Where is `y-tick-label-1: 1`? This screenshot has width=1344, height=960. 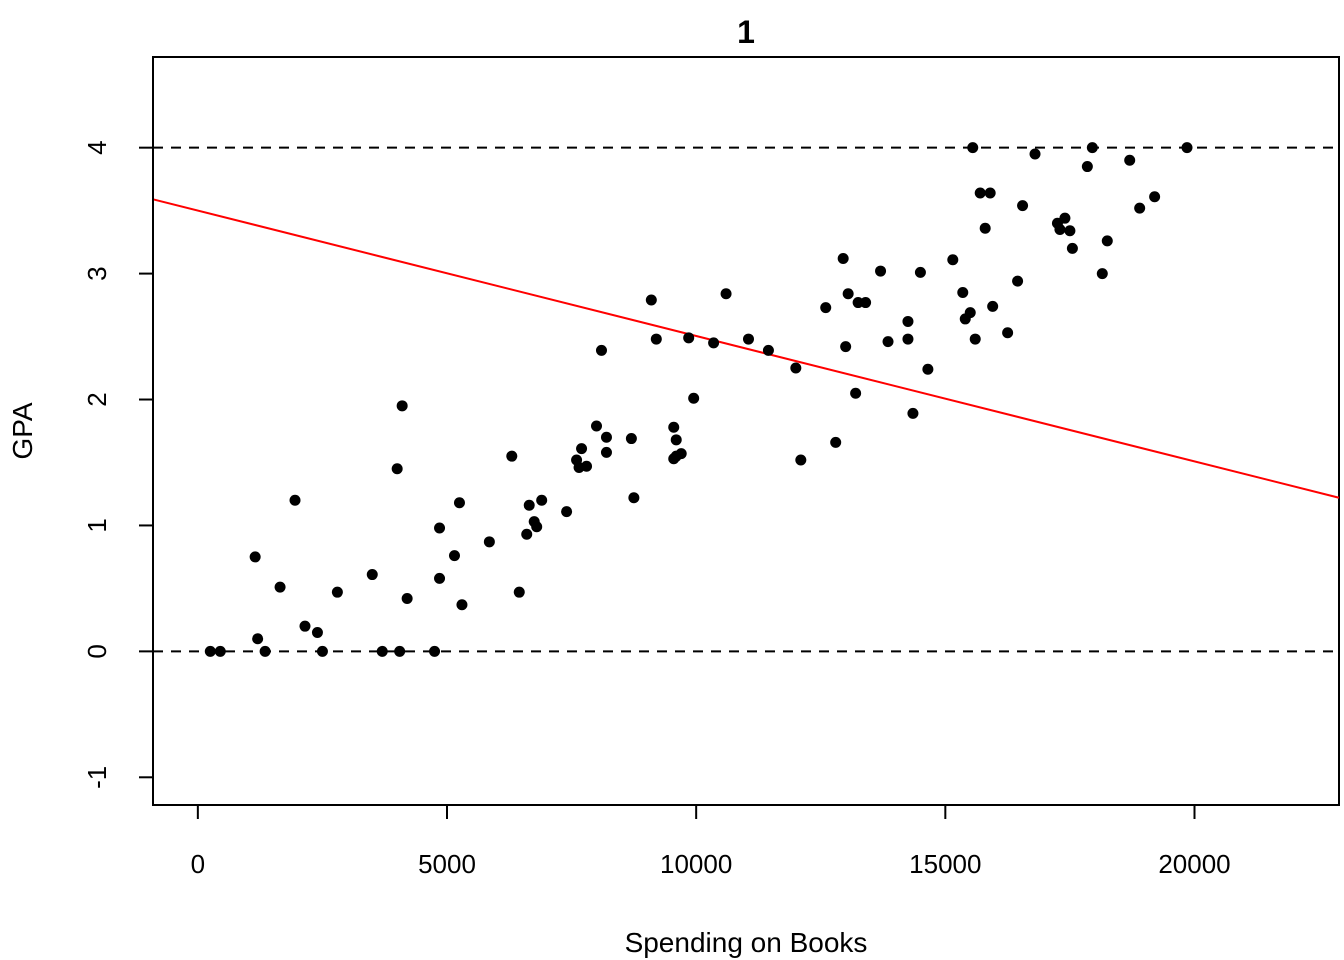
y-tick-label-1: 1 is located at coordinates (97, 525).